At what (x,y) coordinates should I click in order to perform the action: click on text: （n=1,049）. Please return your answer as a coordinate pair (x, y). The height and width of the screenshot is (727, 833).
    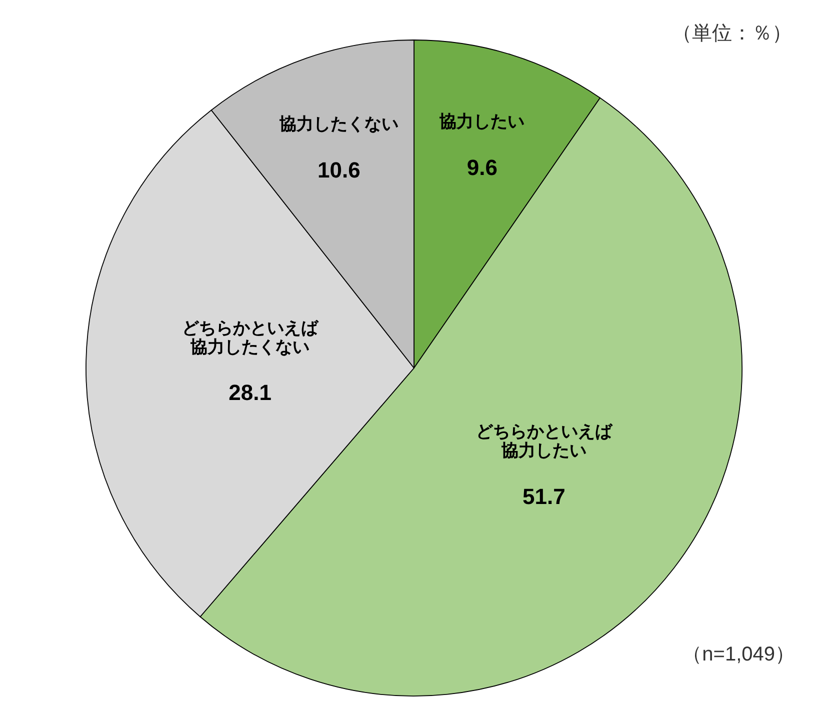
    Looking at the image, I should click on (738, 654).